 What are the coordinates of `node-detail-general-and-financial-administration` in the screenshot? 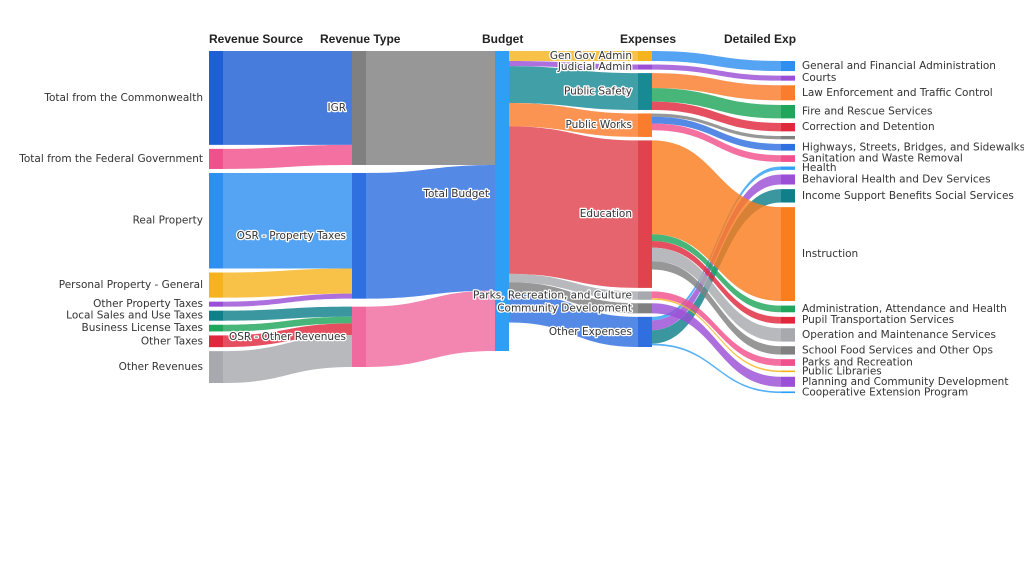 It's located at (788, 66).